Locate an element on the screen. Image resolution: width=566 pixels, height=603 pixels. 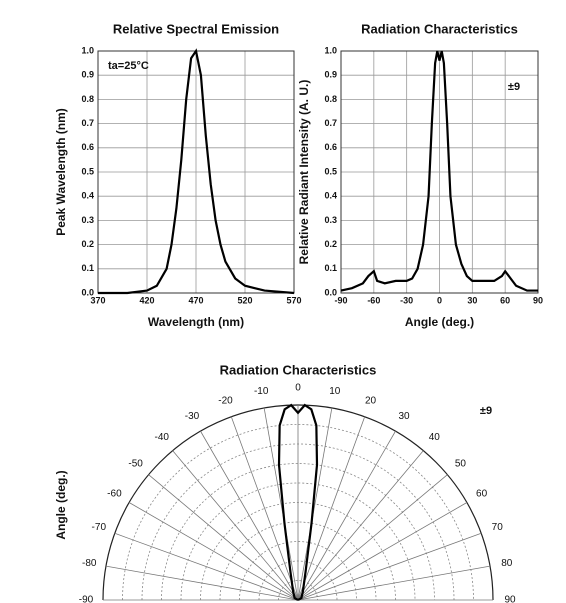
theta-tick-label: 30 is located at coordinates (404, 416).